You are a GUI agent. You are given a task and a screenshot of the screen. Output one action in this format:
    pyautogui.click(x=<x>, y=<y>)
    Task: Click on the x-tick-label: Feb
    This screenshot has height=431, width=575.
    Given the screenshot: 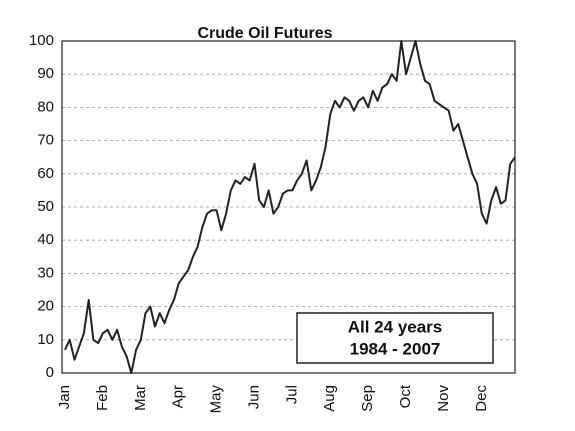 What is the action you would take?
    pyautogui.click(x=102, y=398)
    